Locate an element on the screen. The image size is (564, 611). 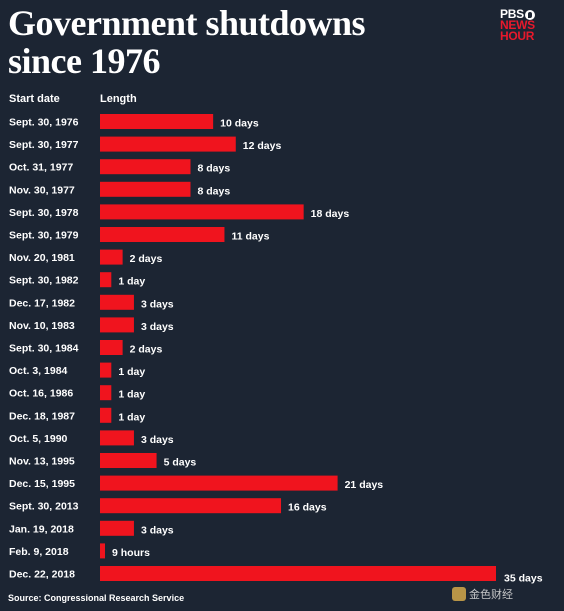
start-date-label: Oct. 5, 1990 is located at coordinates (38, 439).